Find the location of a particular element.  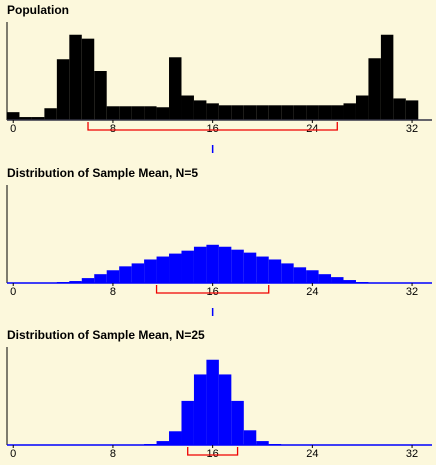

chart-title: Distribution of Sample Mean, N=25 is located at coordinates (106, 335).